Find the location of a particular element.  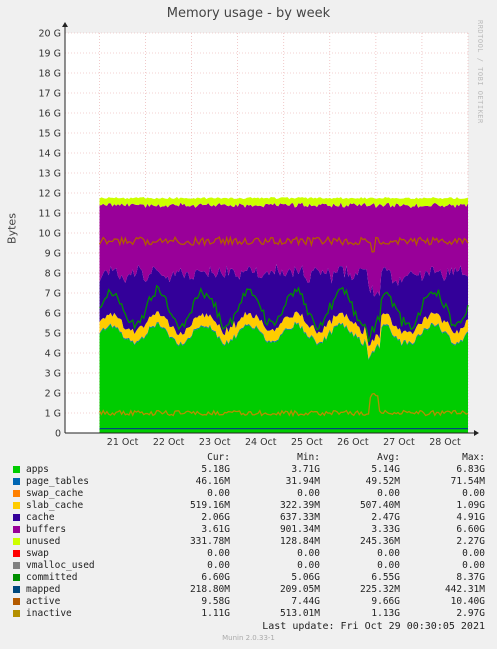

legend-min-value: 322.39M is located at coordinates (299, 505).